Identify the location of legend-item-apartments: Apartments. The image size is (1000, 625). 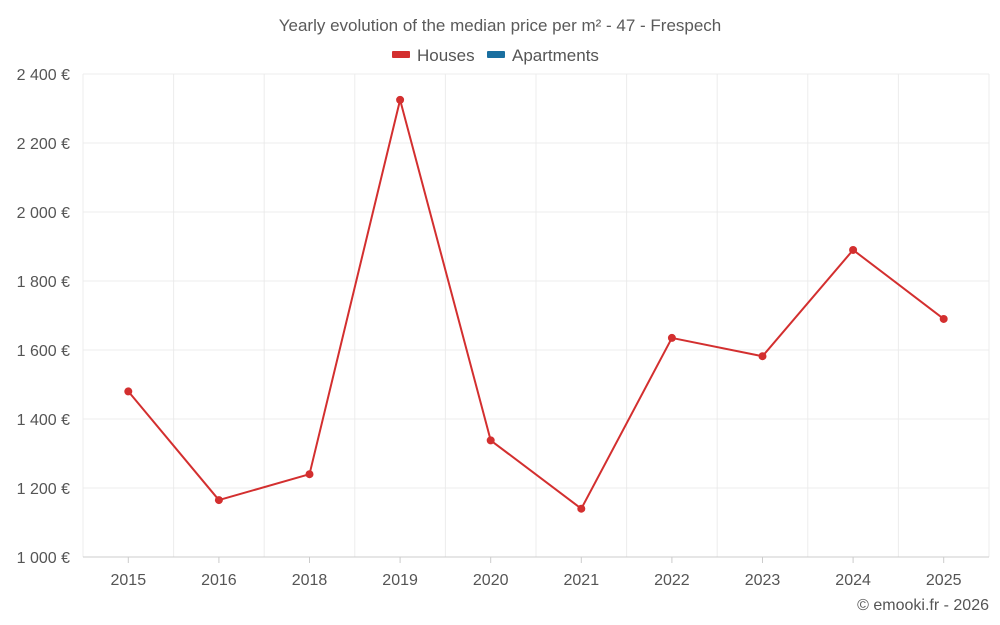
(543, 55).